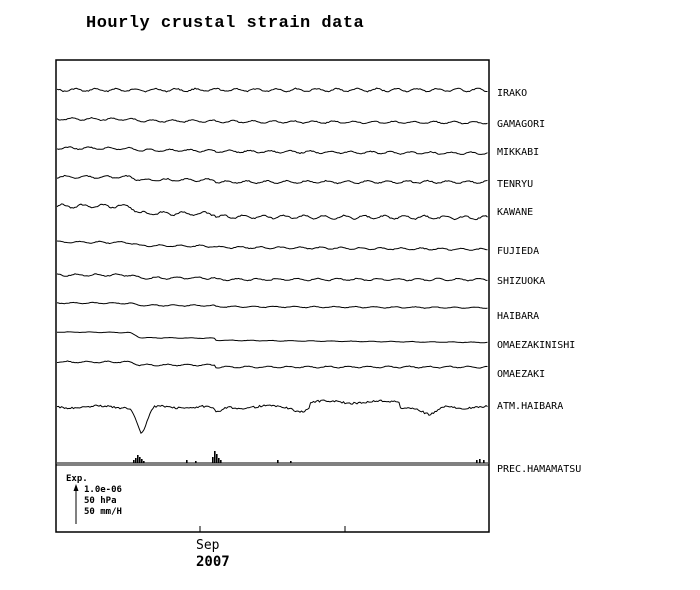 This screenshot has width=700, height=590. Describe the element at coordinates (530, 406) in the screenshot. I see `station-label: ATM.HAIBARA` at that location.